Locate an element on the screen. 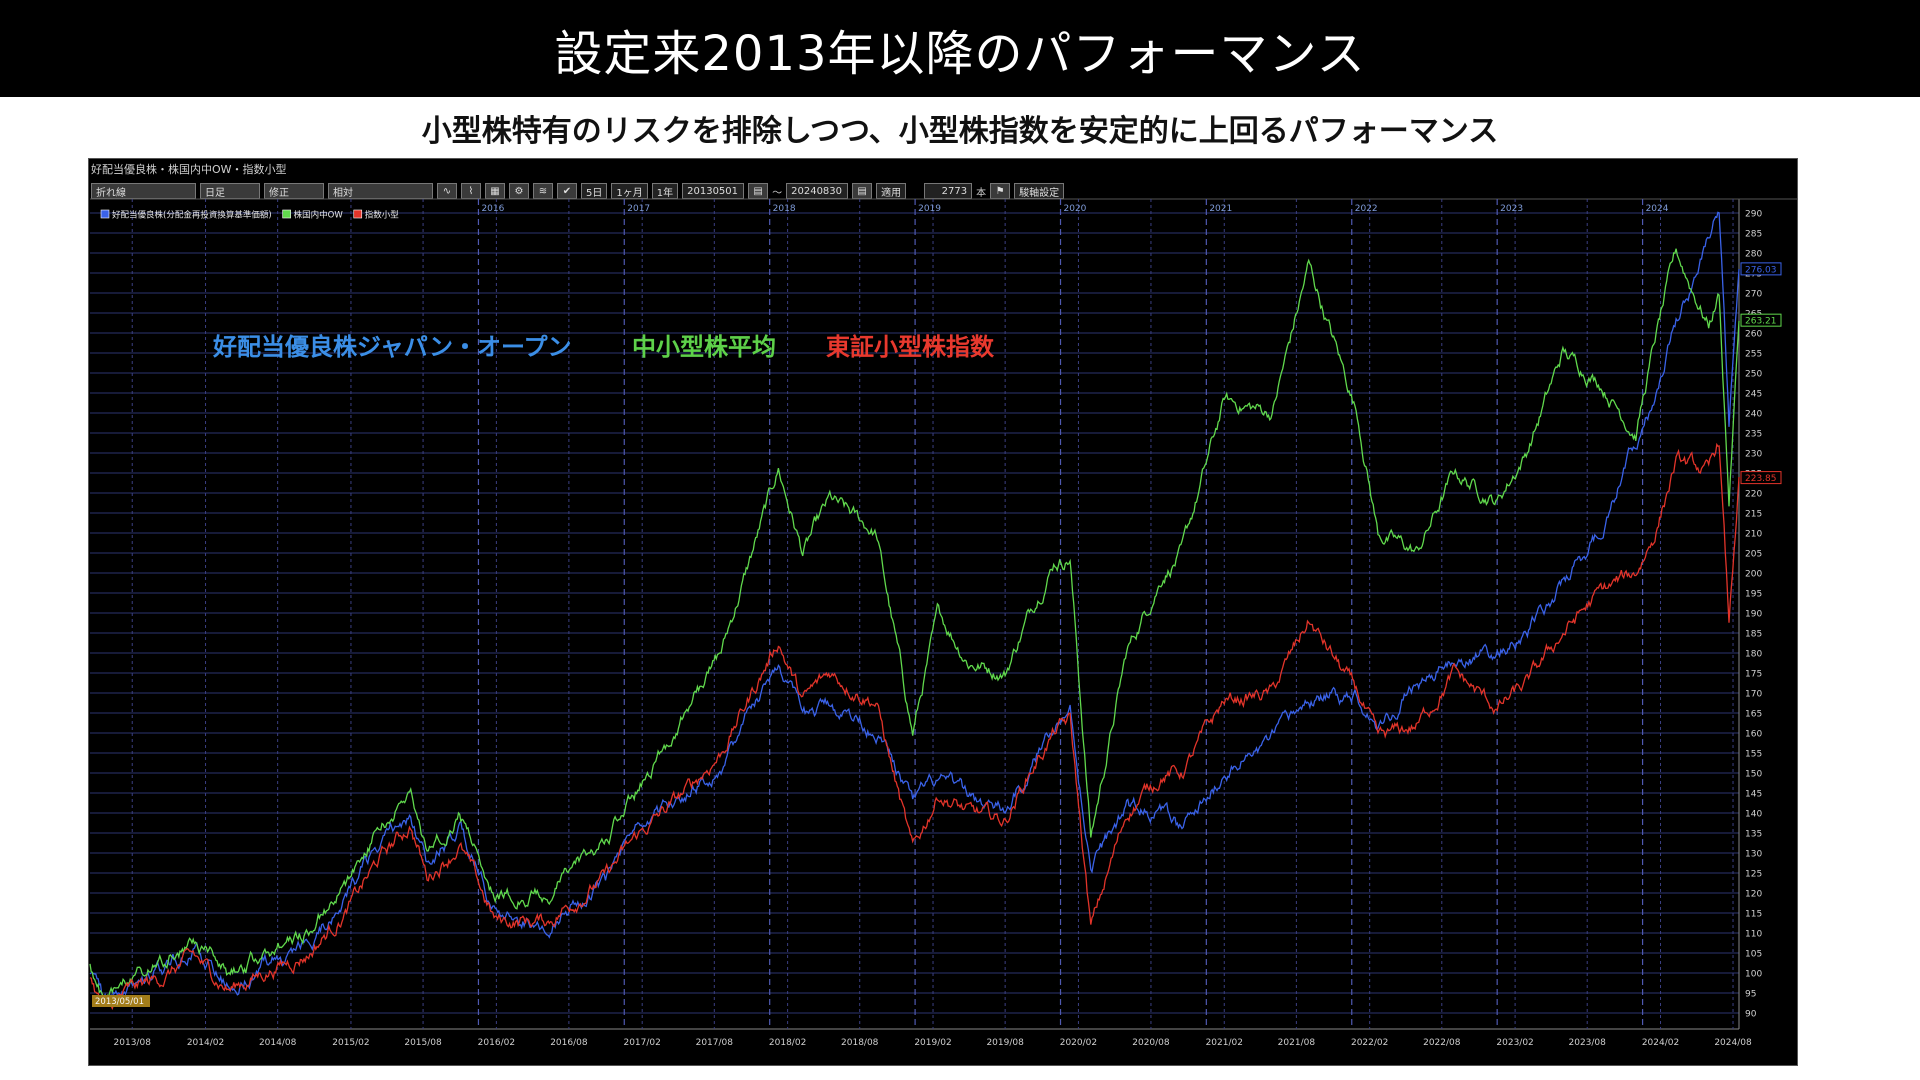 This screenshot has width=1920, height=1080. legend-entry: 好配当優良株(分配金再投資換算基準価額) is located at coordinates (192, 215).